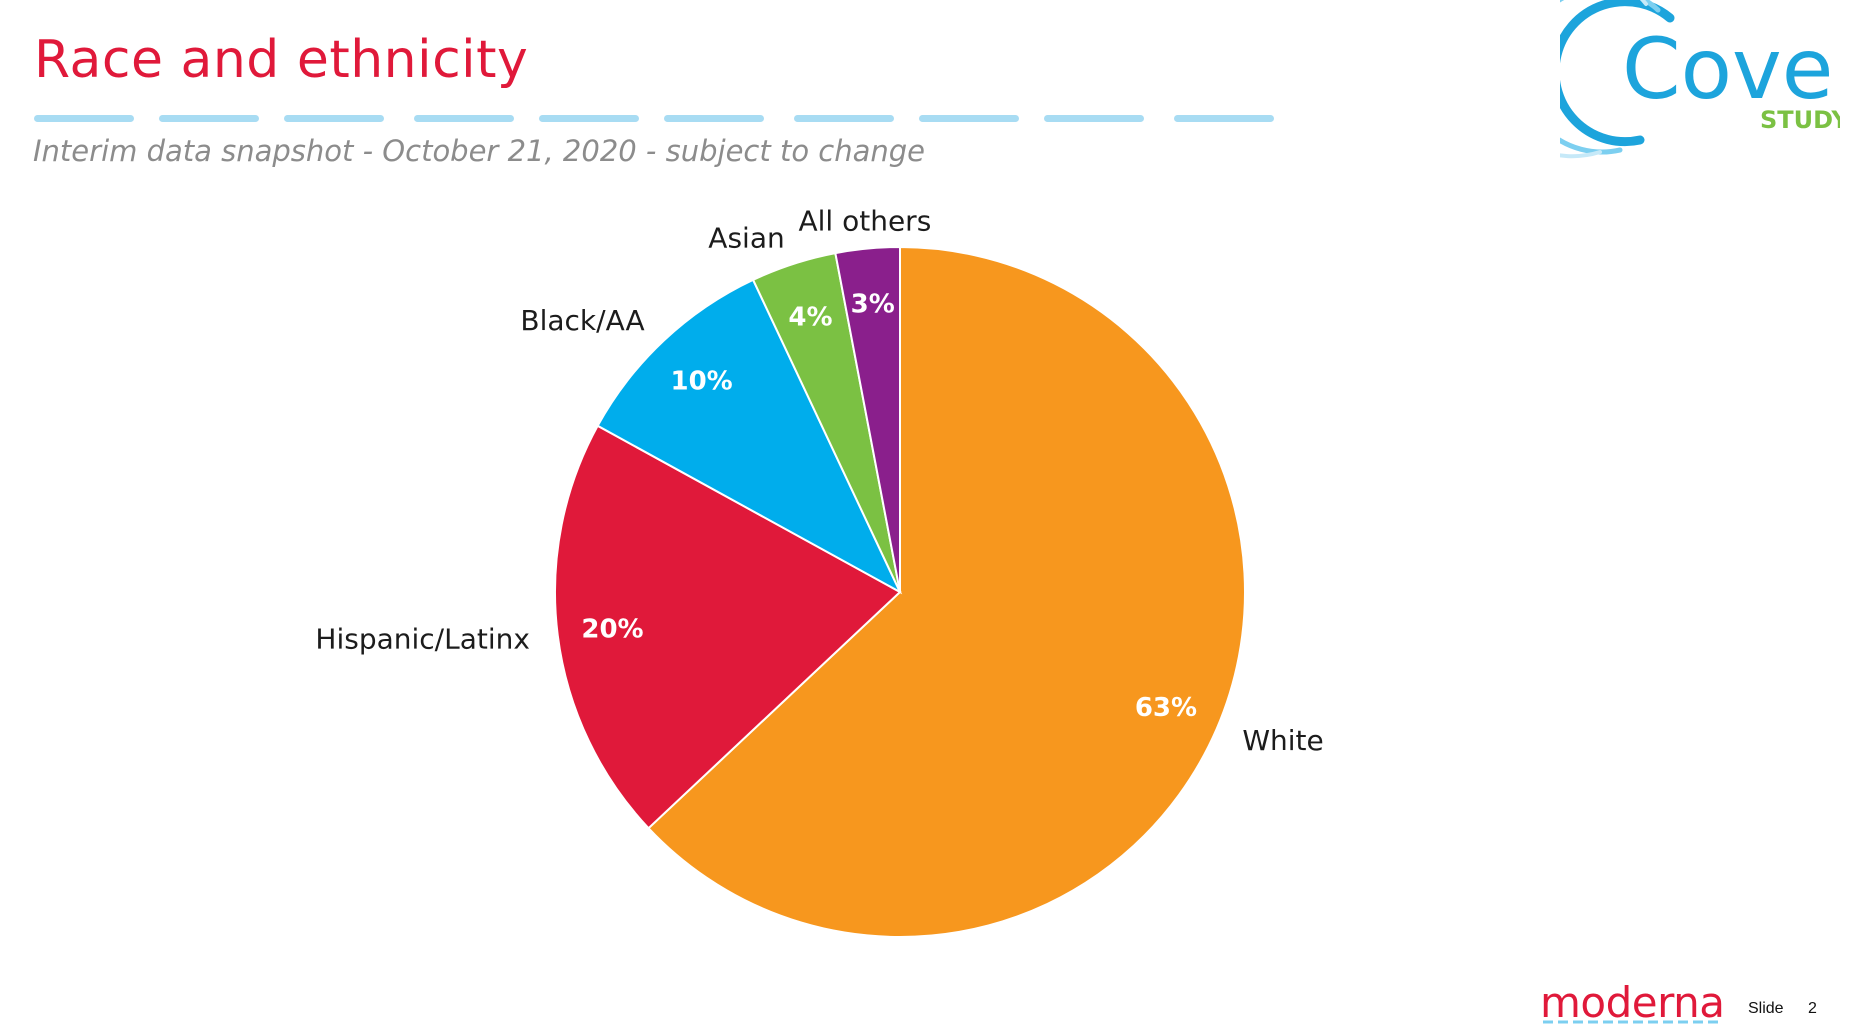  Describe the element at coordinates (582, 320) in the screenshot. I see `pie-category-label-black-aa: Black/AA` at that location.